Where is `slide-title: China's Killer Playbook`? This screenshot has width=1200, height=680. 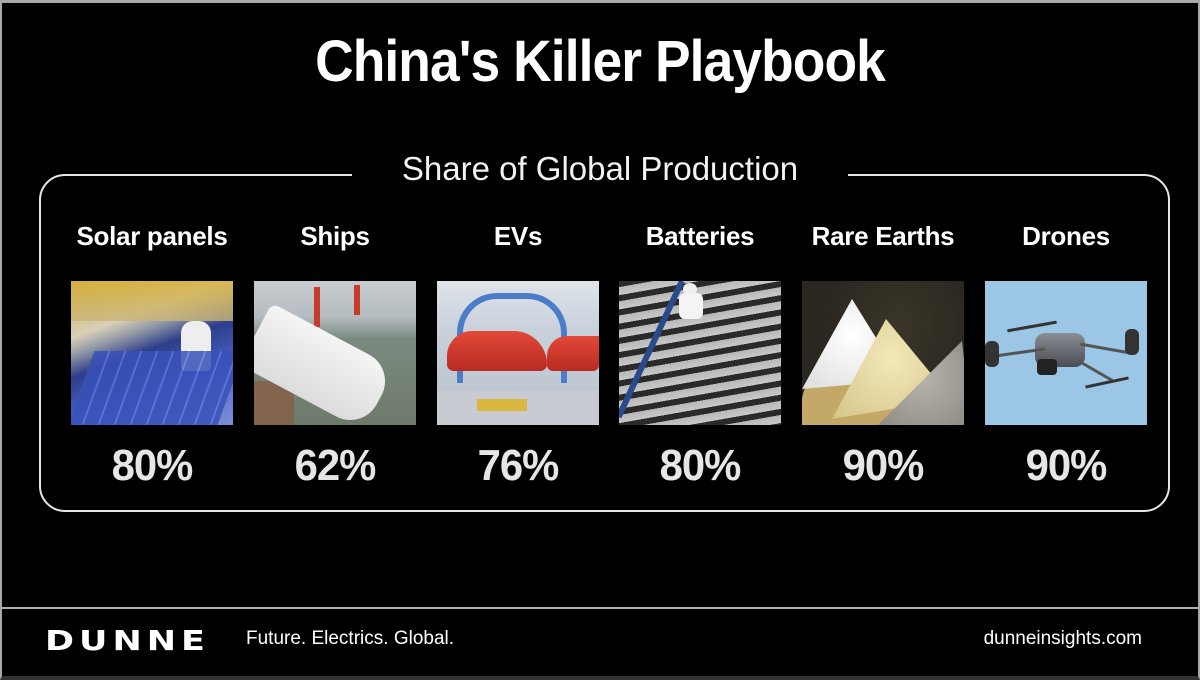 slide-title: China's Killer Playbook is located at coordinates (600, 61).